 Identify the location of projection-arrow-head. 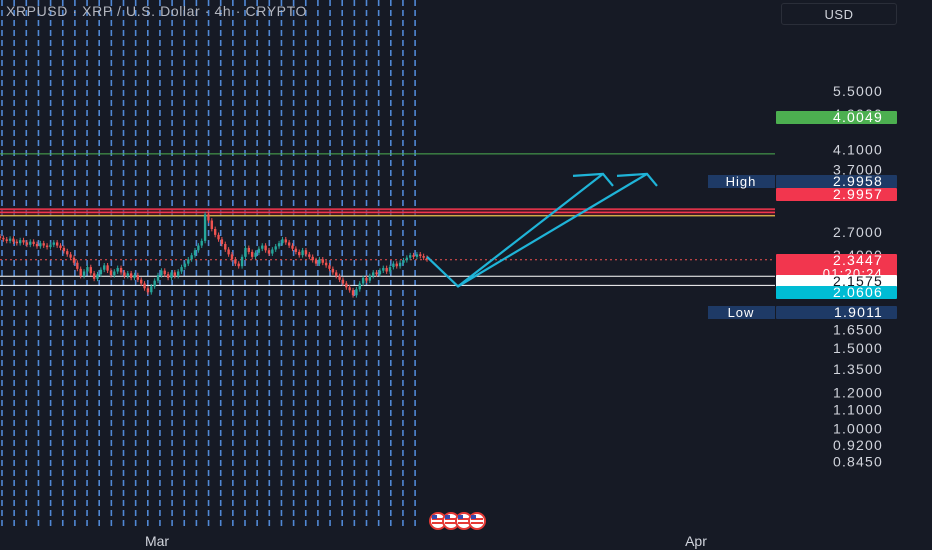
(593, 179).